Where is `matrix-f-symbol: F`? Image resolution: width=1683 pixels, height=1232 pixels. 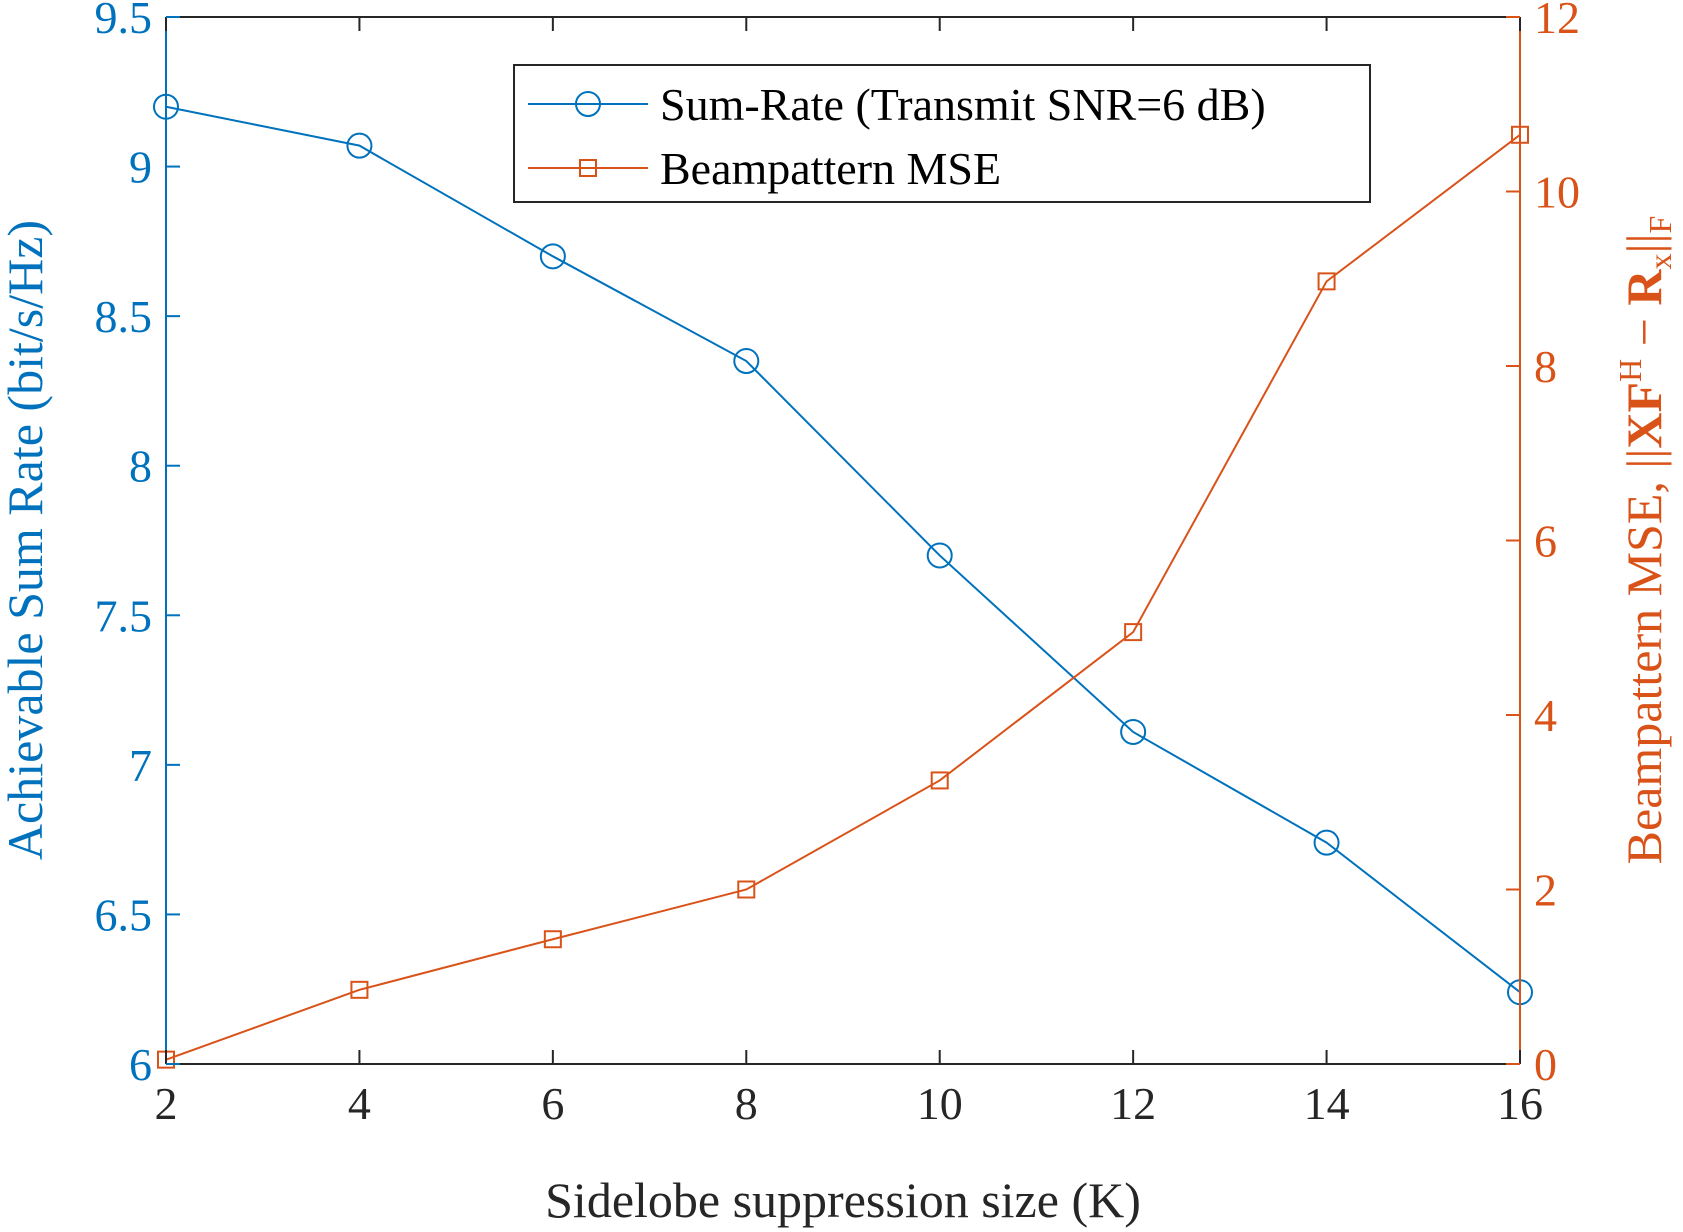 matrix-f-symbol: F is located at coordinates (1644, 397).